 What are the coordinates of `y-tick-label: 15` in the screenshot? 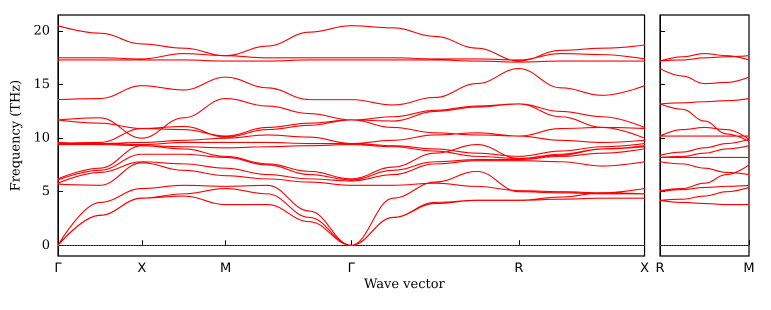 It's located at (41, 84).